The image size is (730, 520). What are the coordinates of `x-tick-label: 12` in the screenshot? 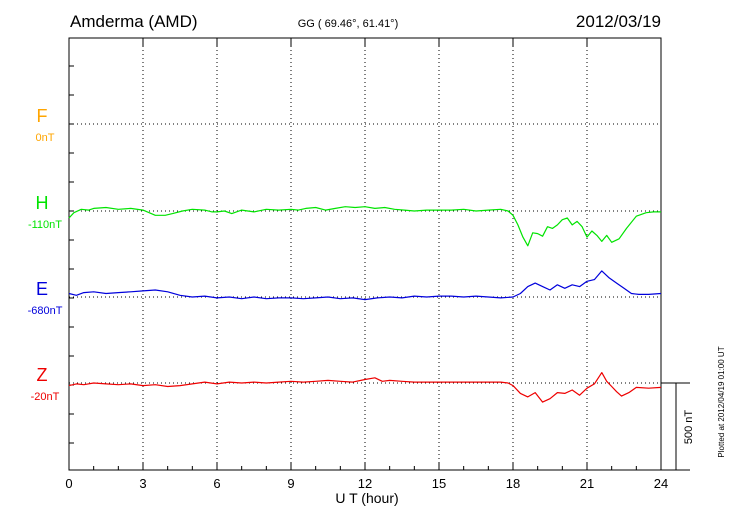 It's located at (365, 483).